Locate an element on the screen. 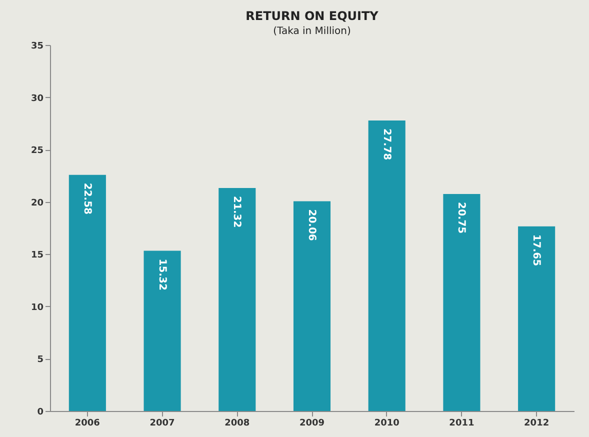  y-tick-label: 20 is located at coordinates (37, 203).